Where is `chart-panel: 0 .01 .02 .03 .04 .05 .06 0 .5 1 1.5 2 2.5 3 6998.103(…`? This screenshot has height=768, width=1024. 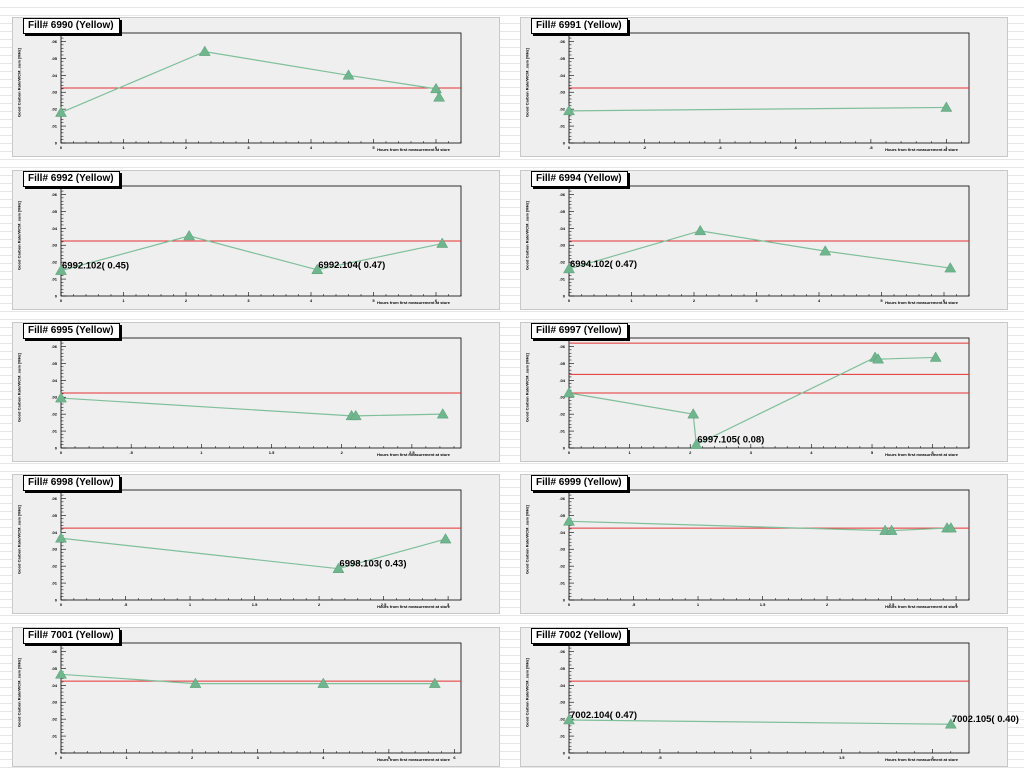 chart-panel: 0 .01 .02 .03 .04 .05 .06 0 .5 1 1.5 2 2.5 3 6998.103(… is located at coordinates (256, 544).